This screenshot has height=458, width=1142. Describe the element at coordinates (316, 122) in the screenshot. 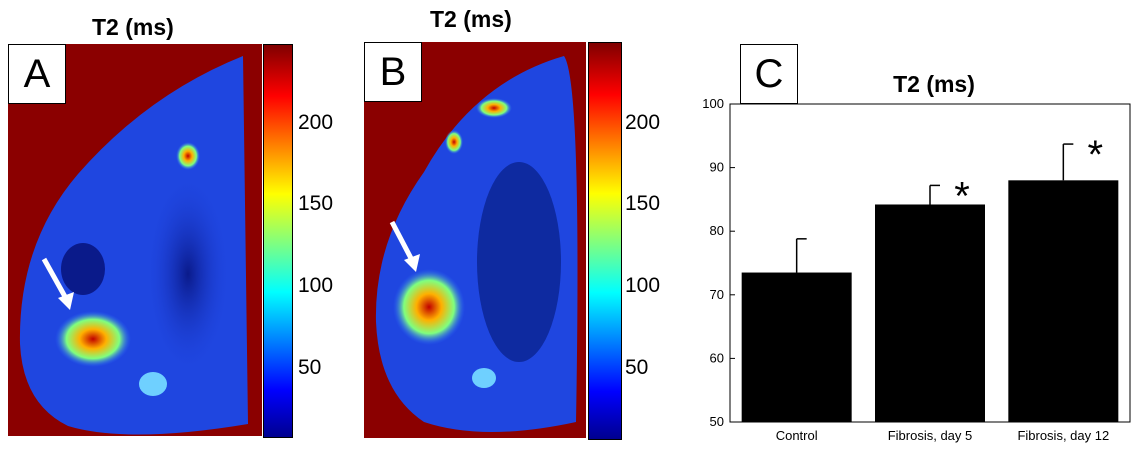

I see `colorbar-a-tick: 200` at that location.